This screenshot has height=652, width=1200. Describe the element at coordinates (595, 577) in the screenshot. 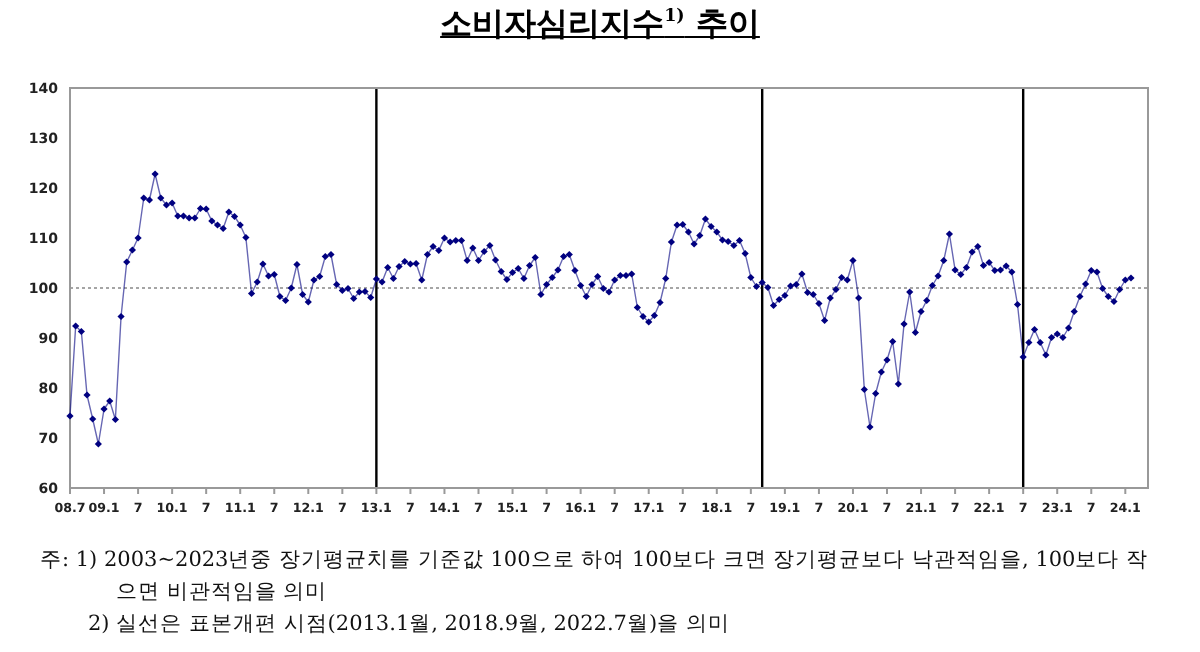

I see `text: 주: 1) 2003~2023년중 장기평균치를 기준값 100으로 하여 100보다 크면 장기평균보다 낙관적임을, 100보다 작으면 비관적임을 의미` at that location.